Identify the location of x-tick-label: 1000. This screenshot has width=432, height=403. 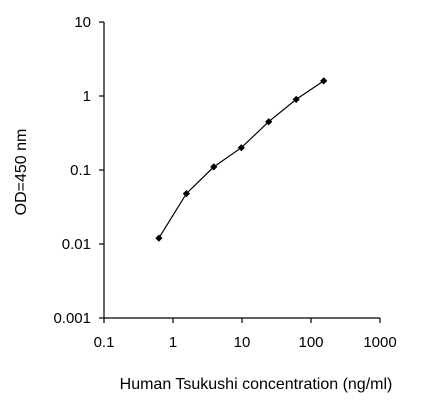
(379, 342).